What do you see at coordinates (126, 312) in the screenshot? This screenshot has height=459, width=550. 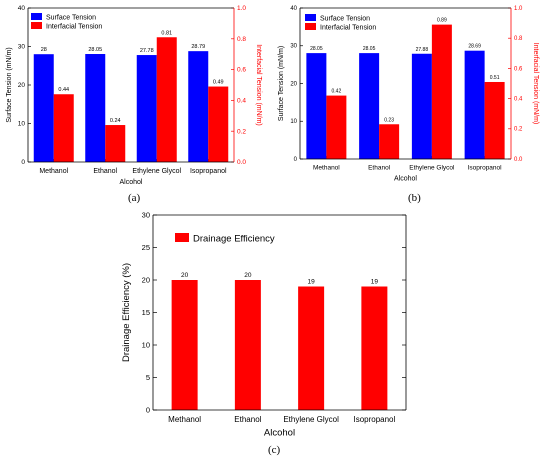 I see `y-axis-label: Drainage Efficiency (%)` at bounding box center [126, 312].